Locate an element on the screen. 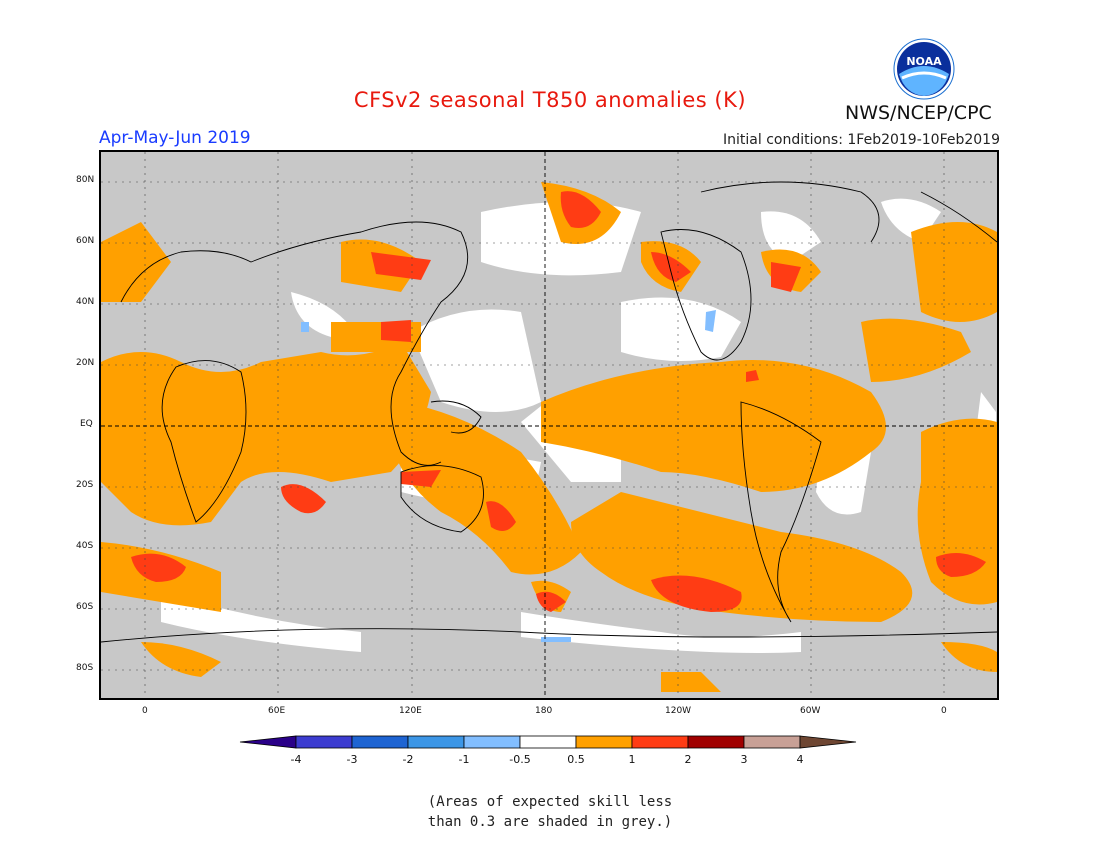 This screenshot has width=1100, height=850. lon-label: 60W is located at coordinates (810, 711).